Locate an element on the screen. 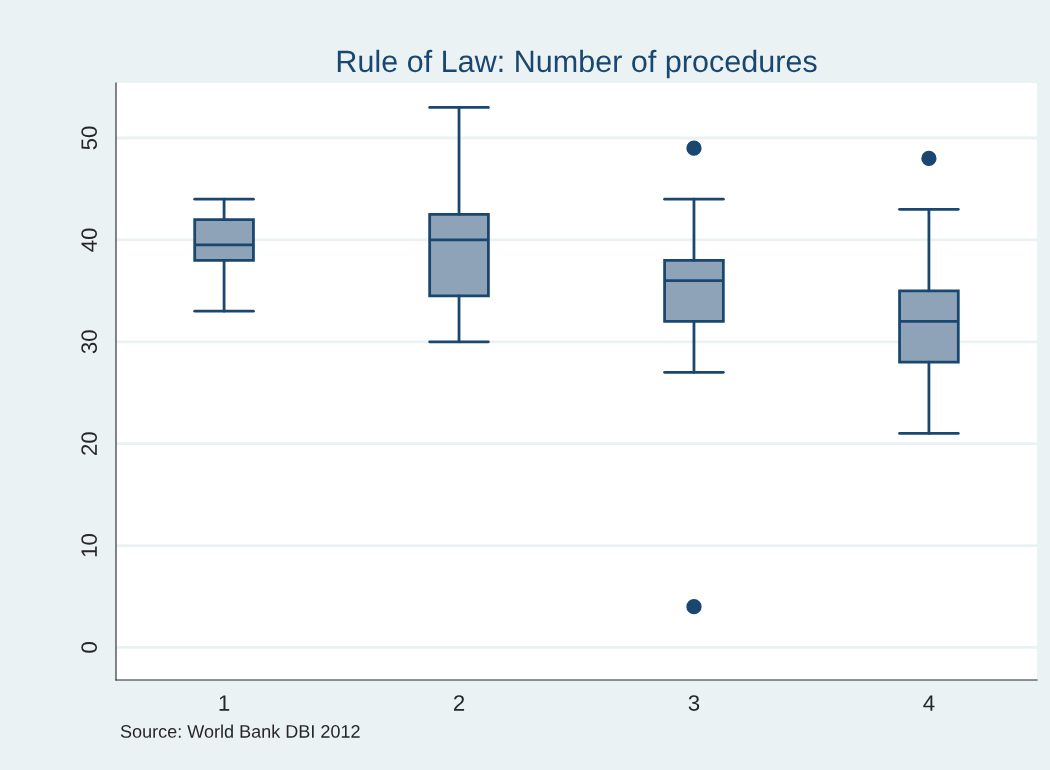 The height and width of the screenshot is (770, 1050). x-tick-label: 3 is located at coordinates (694, 703).